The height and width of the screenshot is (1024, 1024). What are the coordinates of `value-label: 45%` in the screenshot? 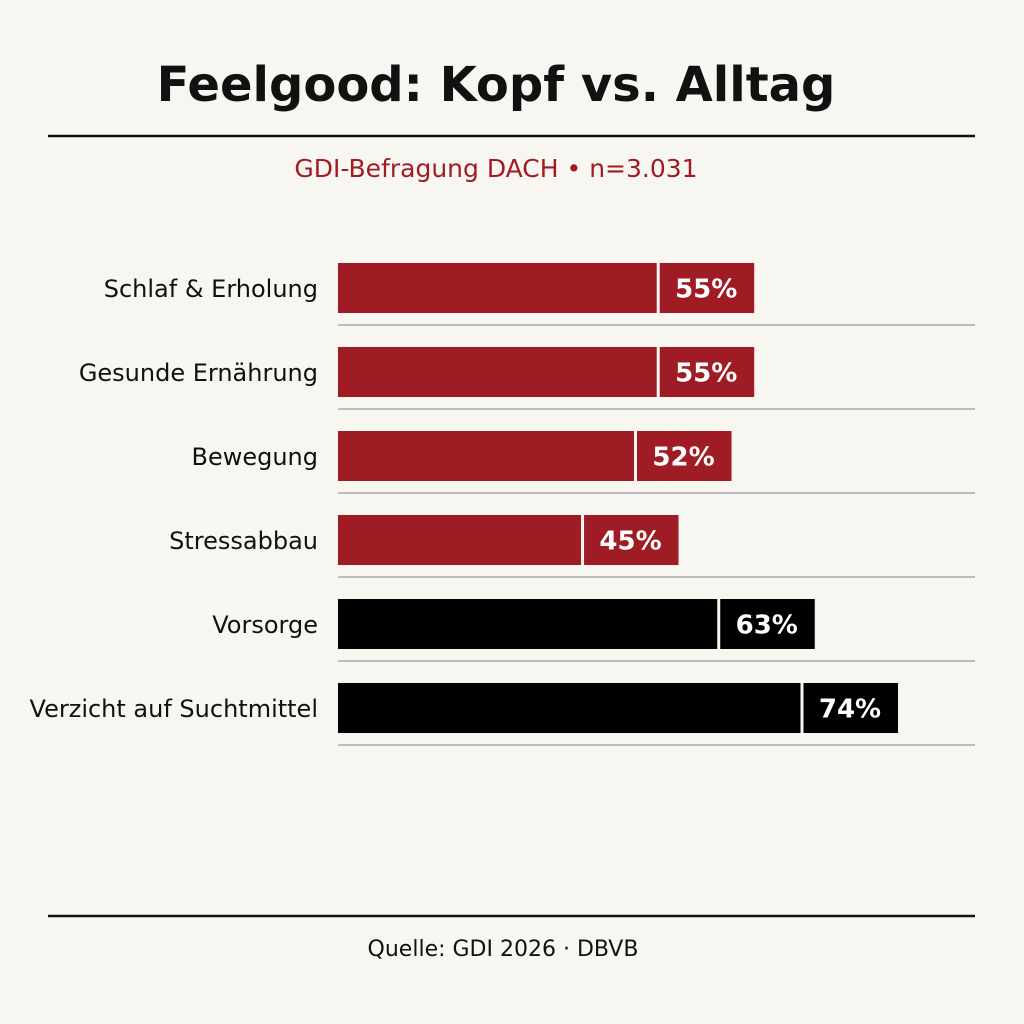 It's located at (630, 542).